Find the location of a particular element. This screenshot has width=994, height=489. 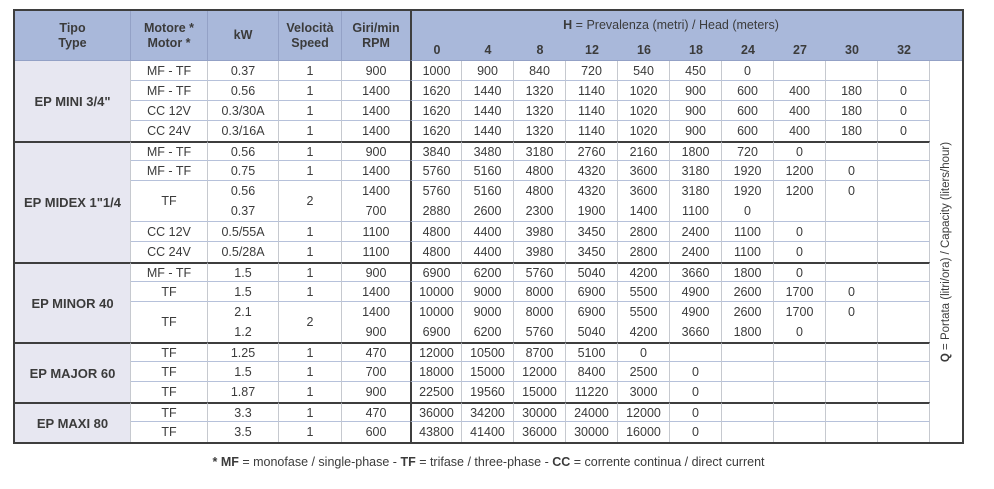

motor-cell: CC 24V is located at coordinates (169, 252).